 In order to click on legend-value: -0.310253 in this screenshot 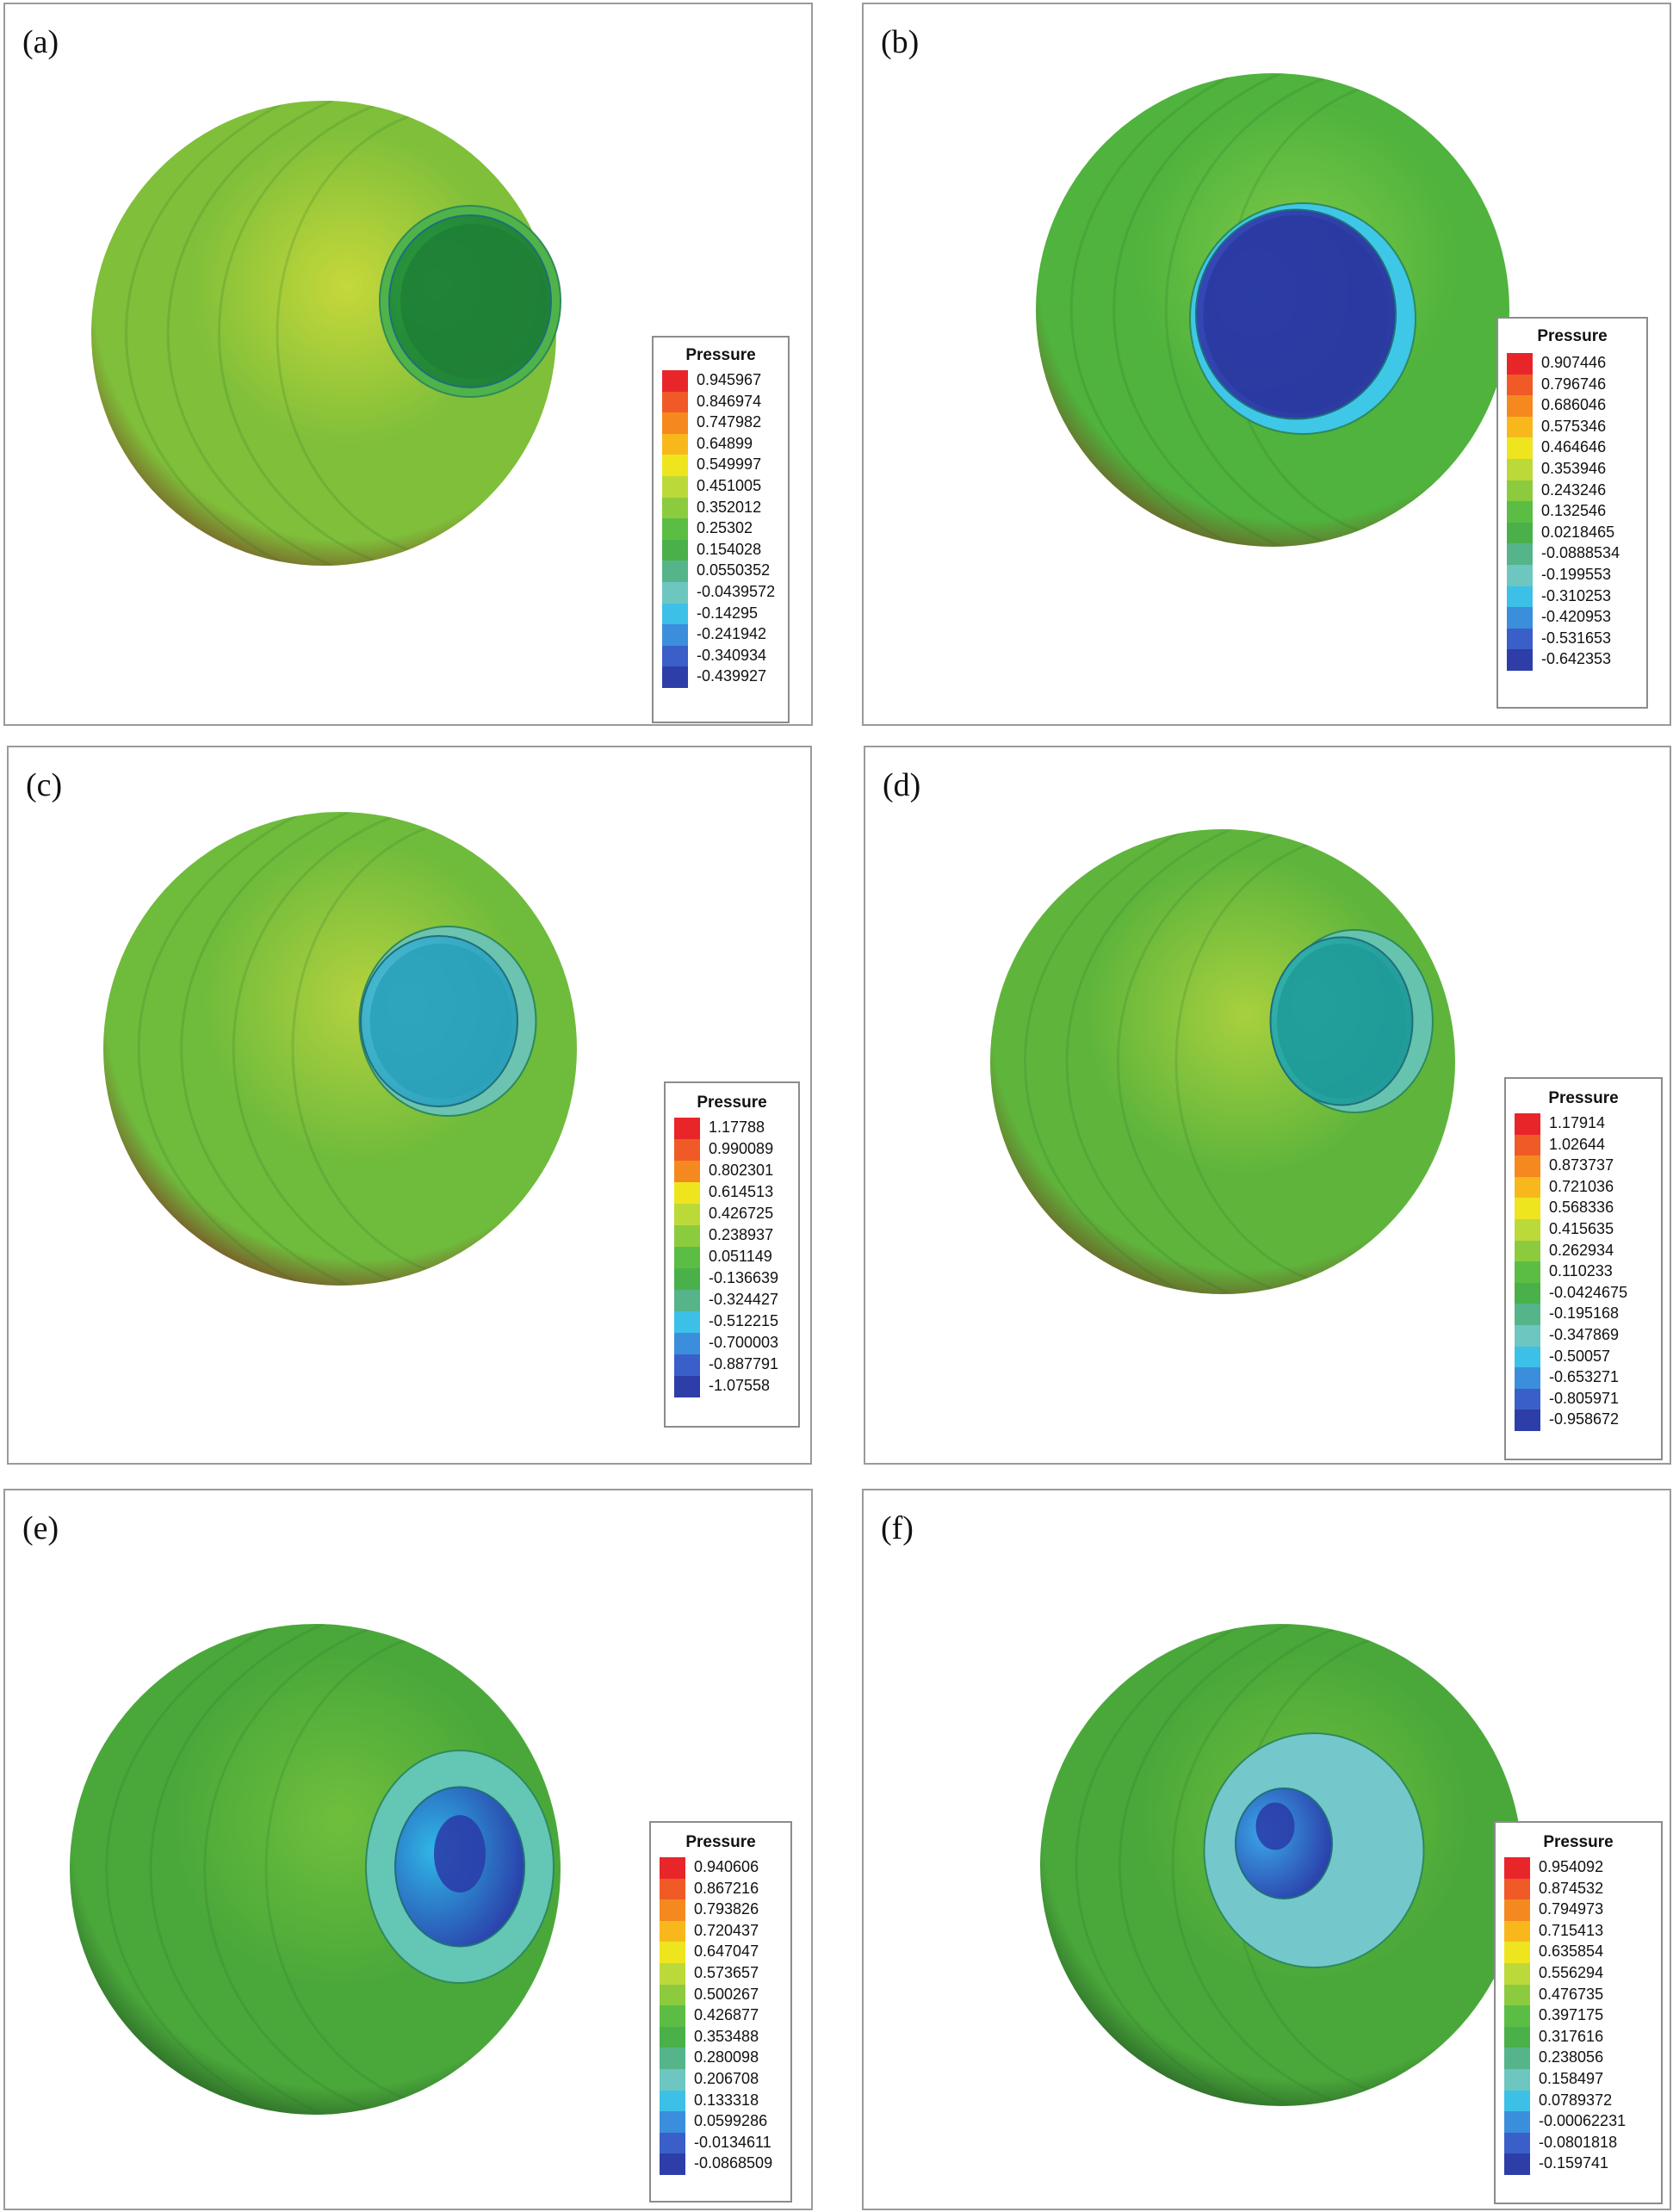, I will do `click(1576, 595)`.